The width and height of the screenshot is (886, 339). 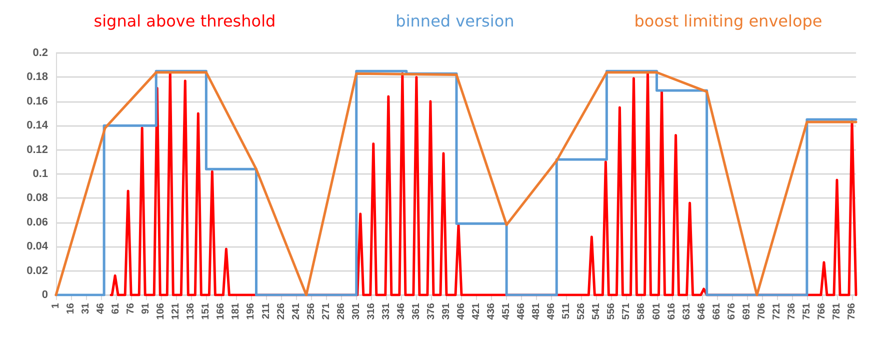 I want to click on x-tick-label: 31, so click(x=86, y=308).